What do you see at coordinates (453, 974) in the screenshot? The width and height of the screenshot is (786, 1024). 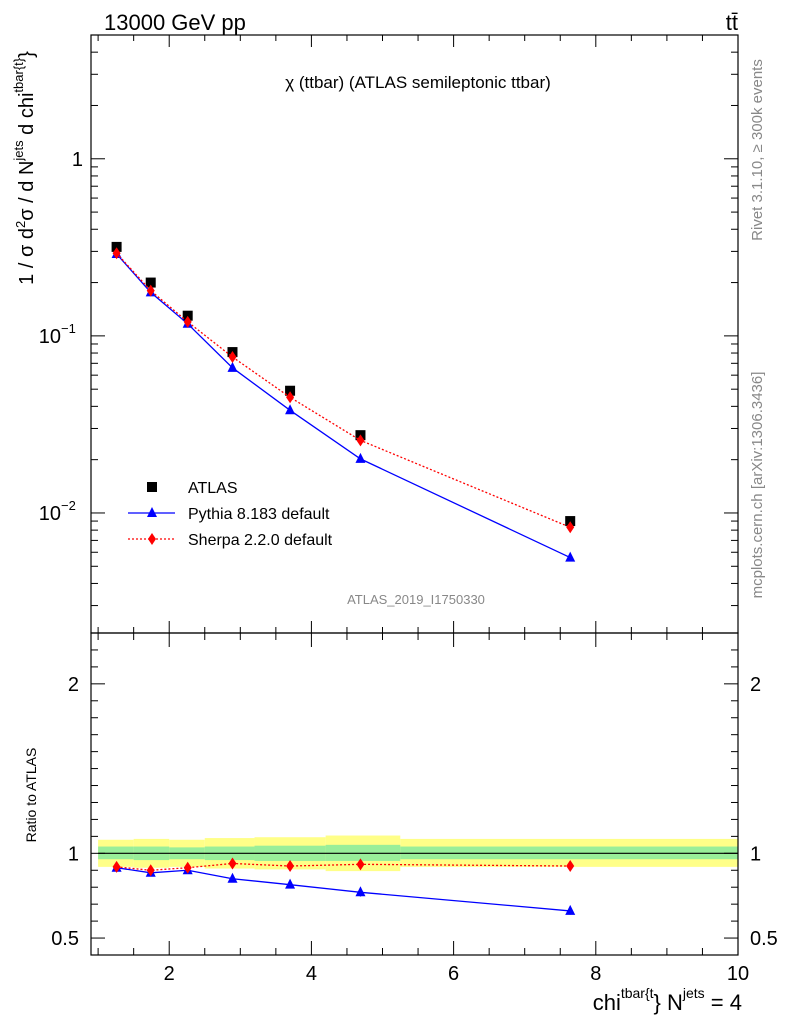 I see `ratio-x-tick-label: 6` at bounding box center [453, 974].